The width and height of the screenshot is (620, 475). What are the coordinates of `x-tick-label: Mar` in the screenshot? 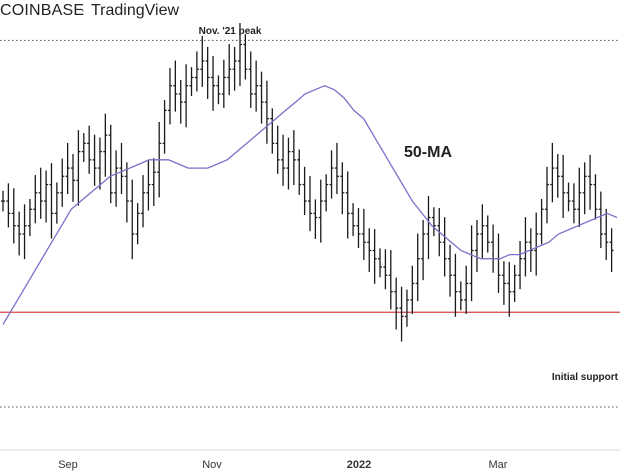 It's located at (498, 465).